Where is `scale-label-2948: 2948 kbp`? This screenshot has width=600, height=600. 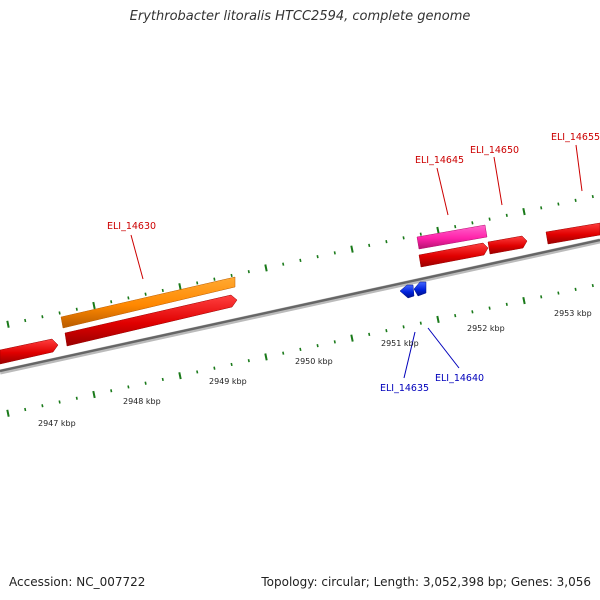
scale-label-2948: 2948 kbp is located at coordinates (142, 401).